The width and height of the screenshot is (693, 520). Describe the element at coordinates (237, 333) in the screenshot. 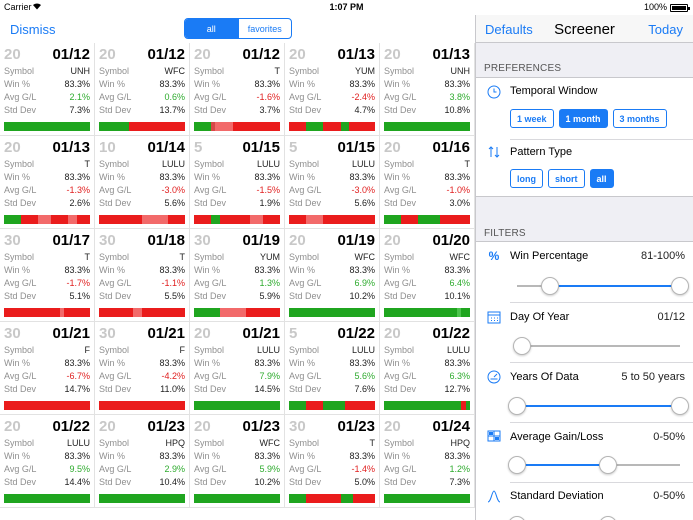

I see `cell-header: 20 01/21` at that location.